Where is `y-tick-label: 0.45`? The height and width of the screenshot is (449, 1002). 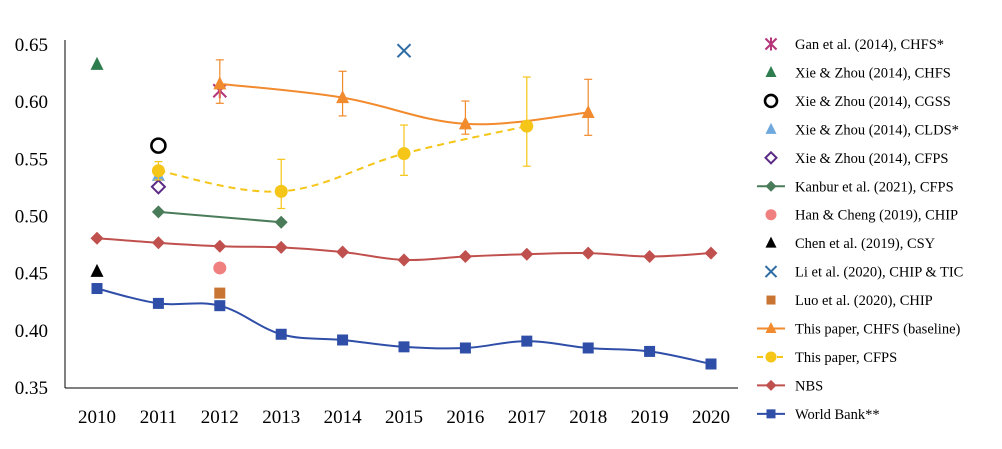
y-tick-label: 0.45 is located at coordinates (31, 274).